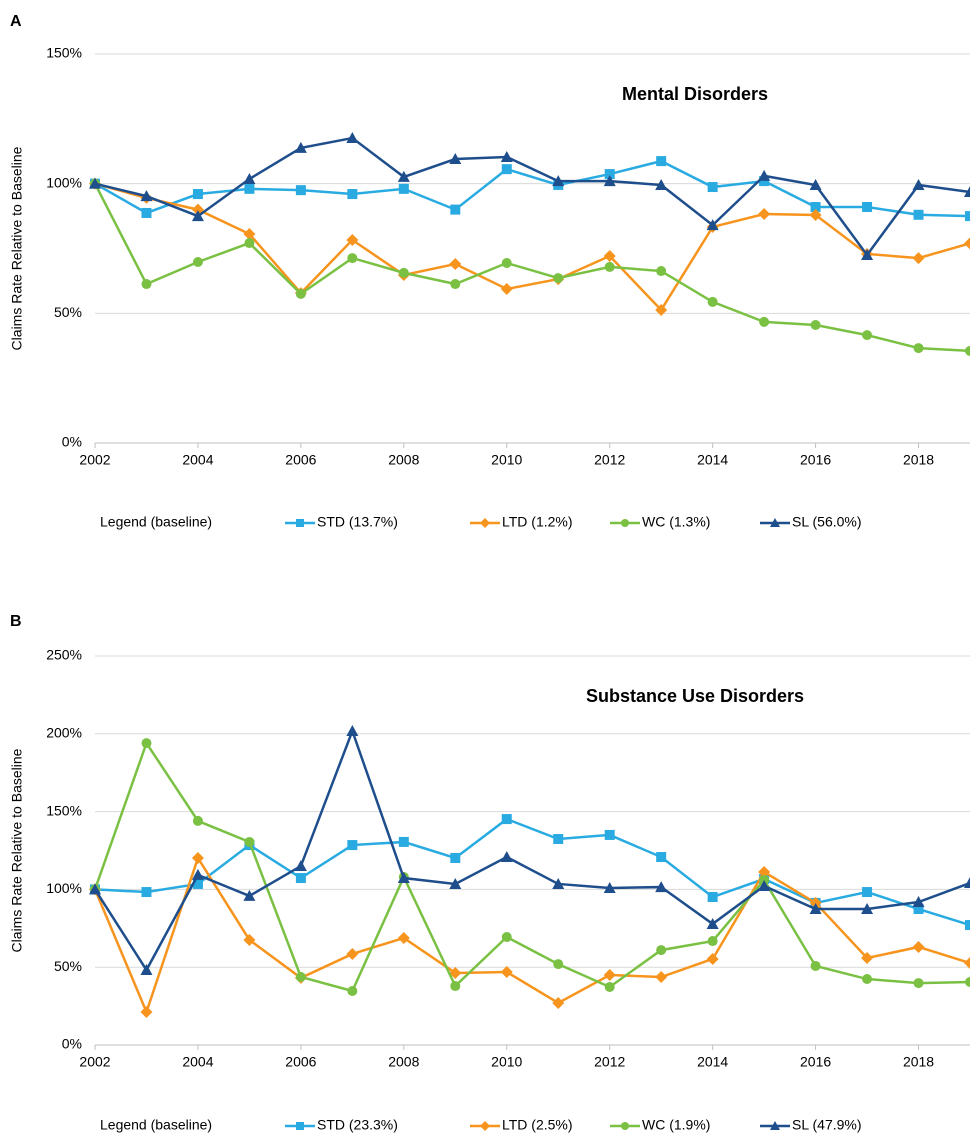 The image size is (970, 1136). What do you see at coordinates (16, 21) in the screenshot?
I see `panel-label: A` at bounding box center [16, 21].